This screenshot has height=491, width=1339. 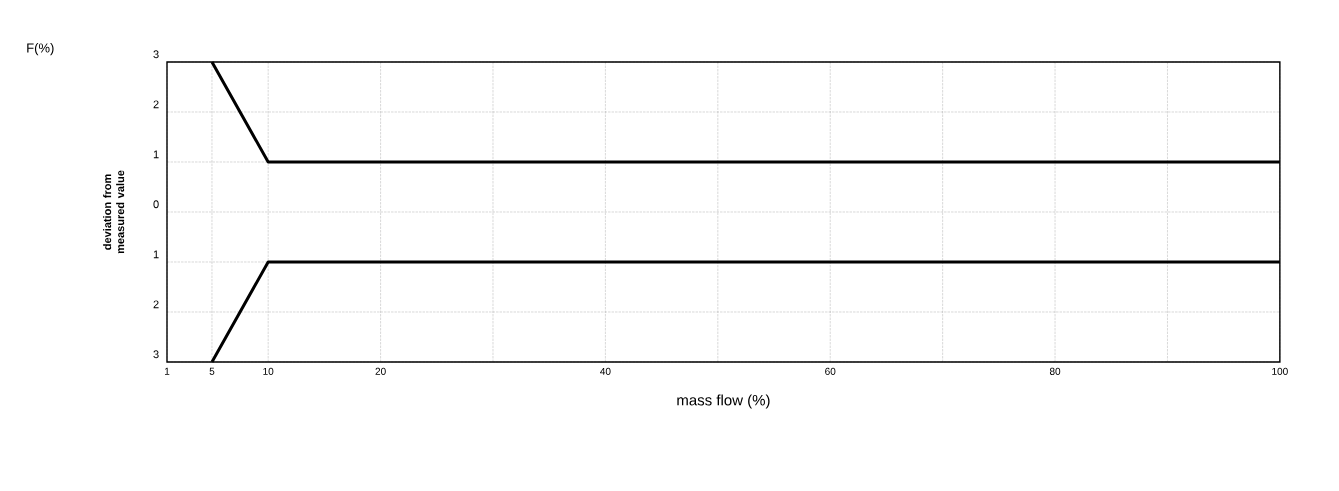 What do you see at coordinates (830, 371) in the screenshot?
I see `x-tick-label: 60` at bounding box center [830, 371].